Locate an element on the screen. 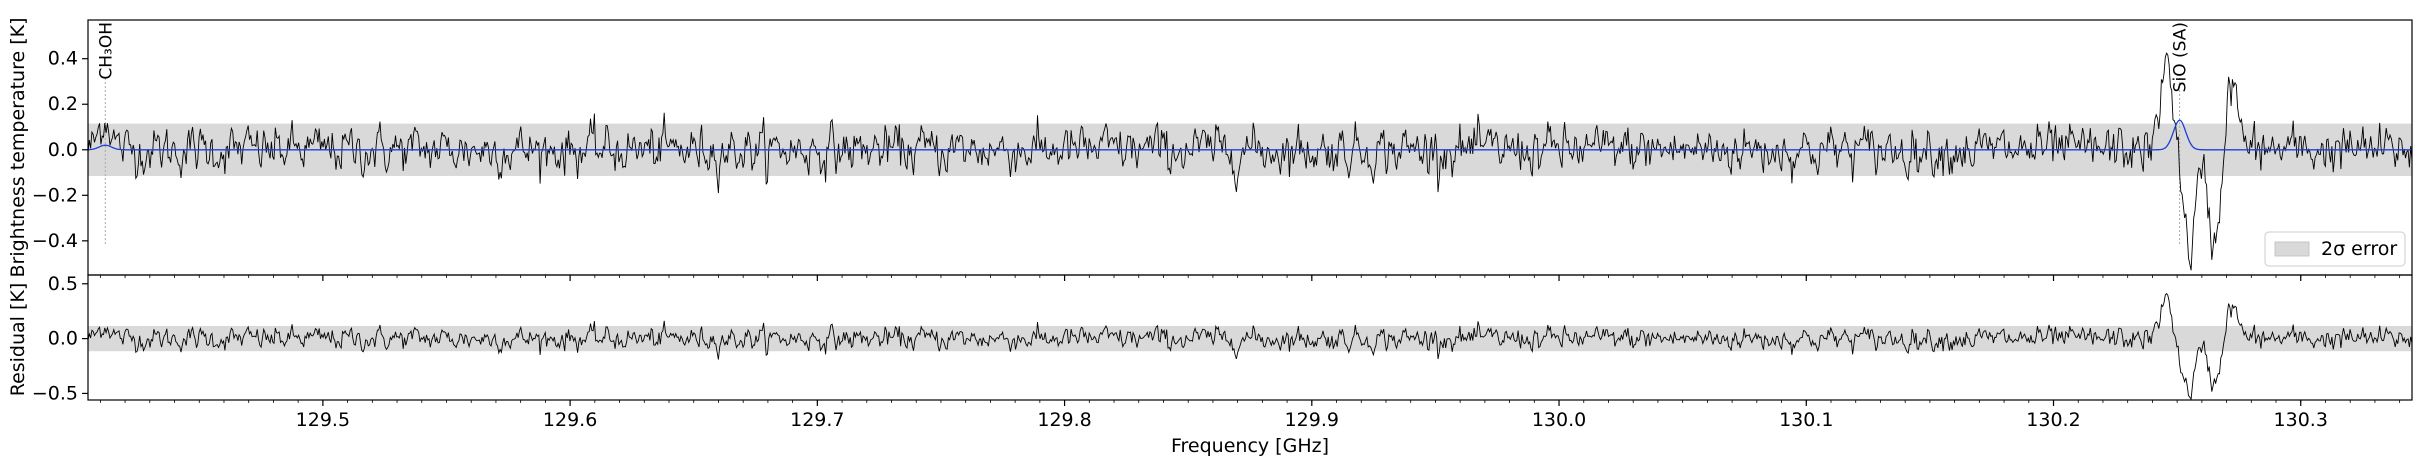 Image resolution: width=2422 pixels, height=465 pixels. x-tick-label: 130.0 is located at coordinates (1559, 420).